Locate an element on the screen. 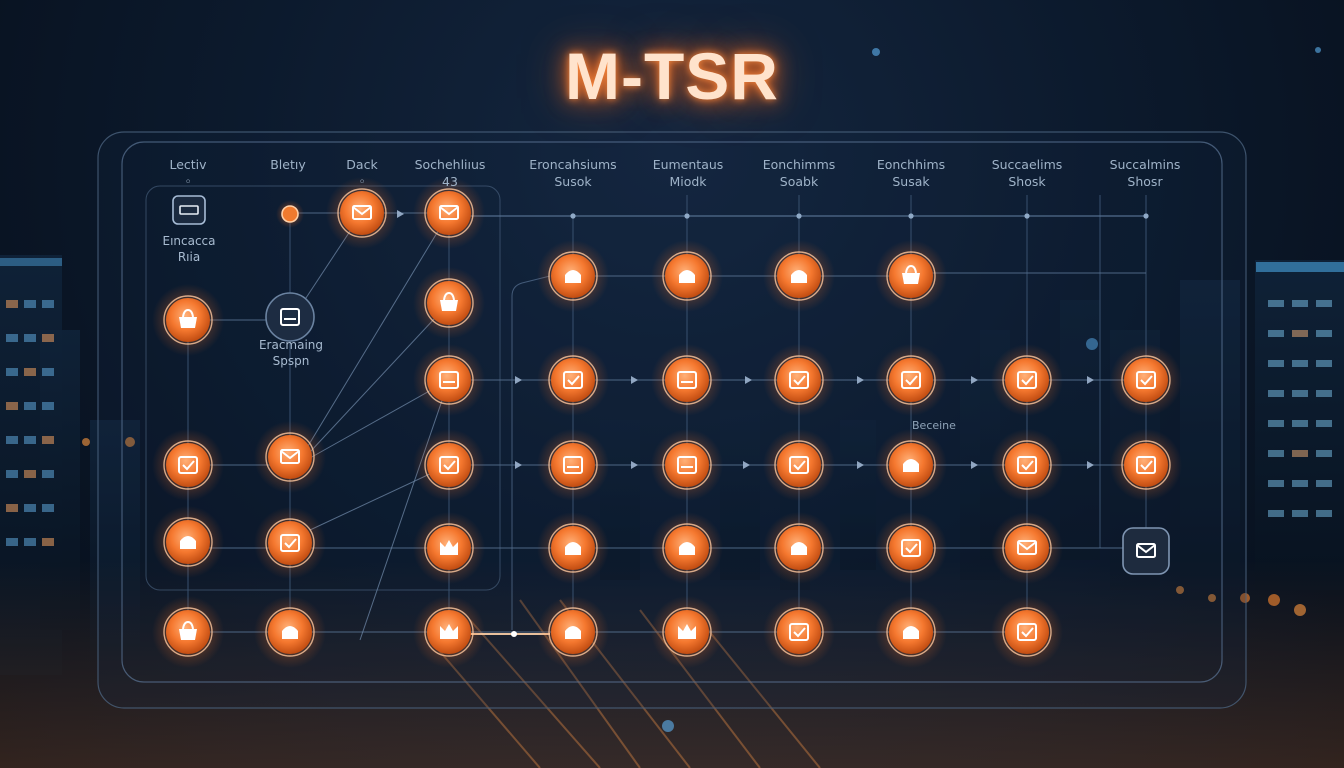 This screenshot has width=1344, height=768. light-trail is located at coordinates (535, 693).